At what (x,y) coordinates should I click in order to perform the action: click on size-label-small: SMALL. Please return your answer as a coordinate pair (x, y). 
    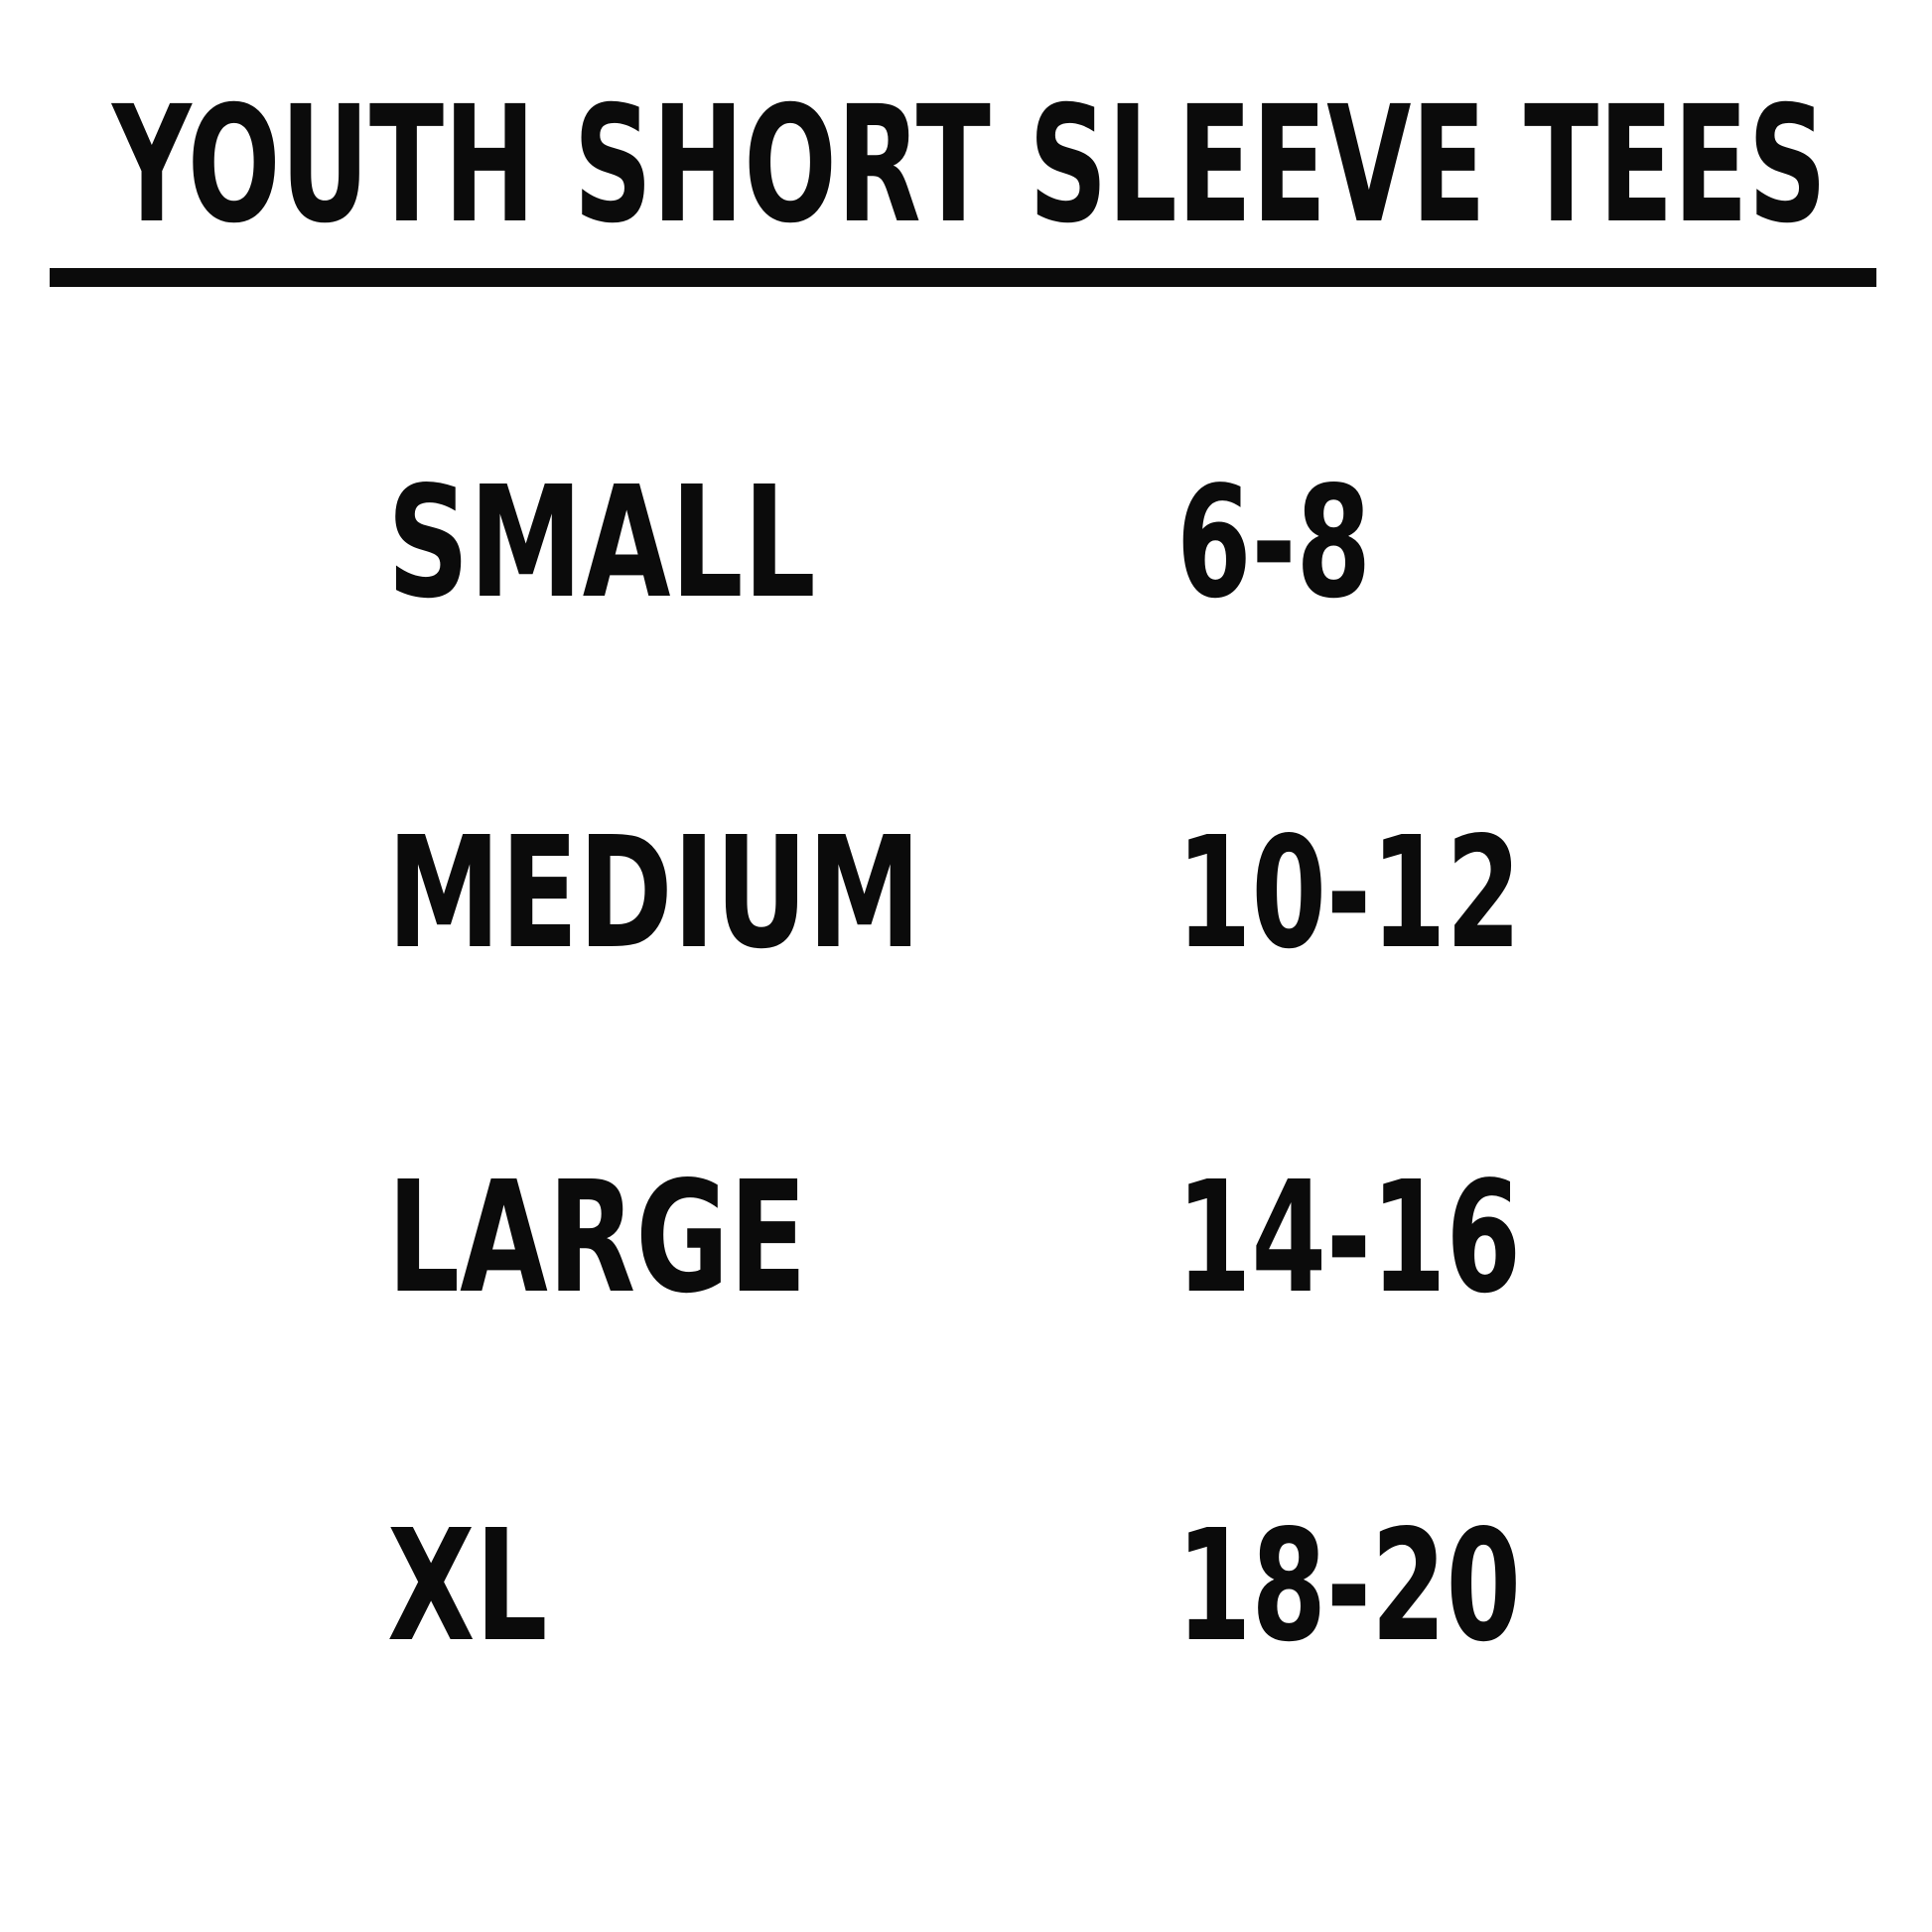
    Looking at the image, I should click on (601, 542).